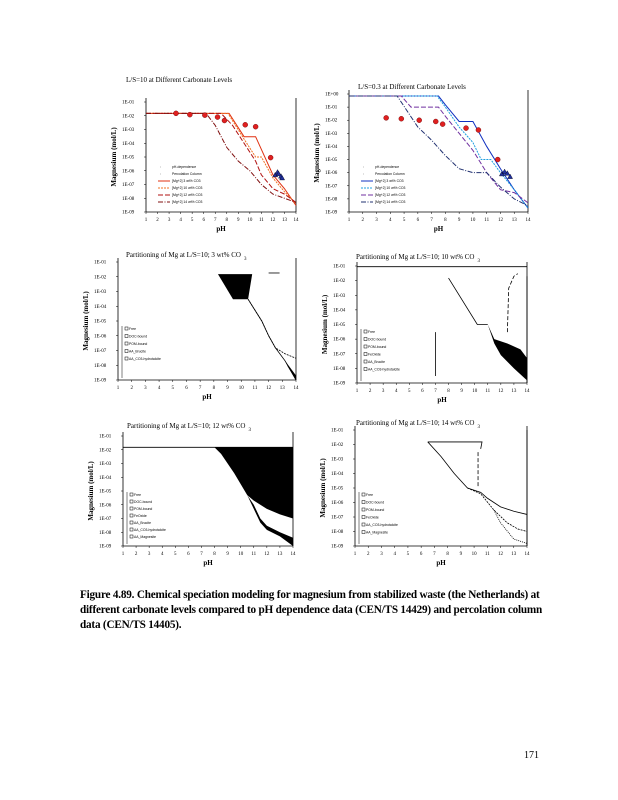 The image size is (618, 800). What do you see at coordinates (137, 352) in the screenshot?
I see `legend-label: AA_Brucite` at bounding box center [137, 352].